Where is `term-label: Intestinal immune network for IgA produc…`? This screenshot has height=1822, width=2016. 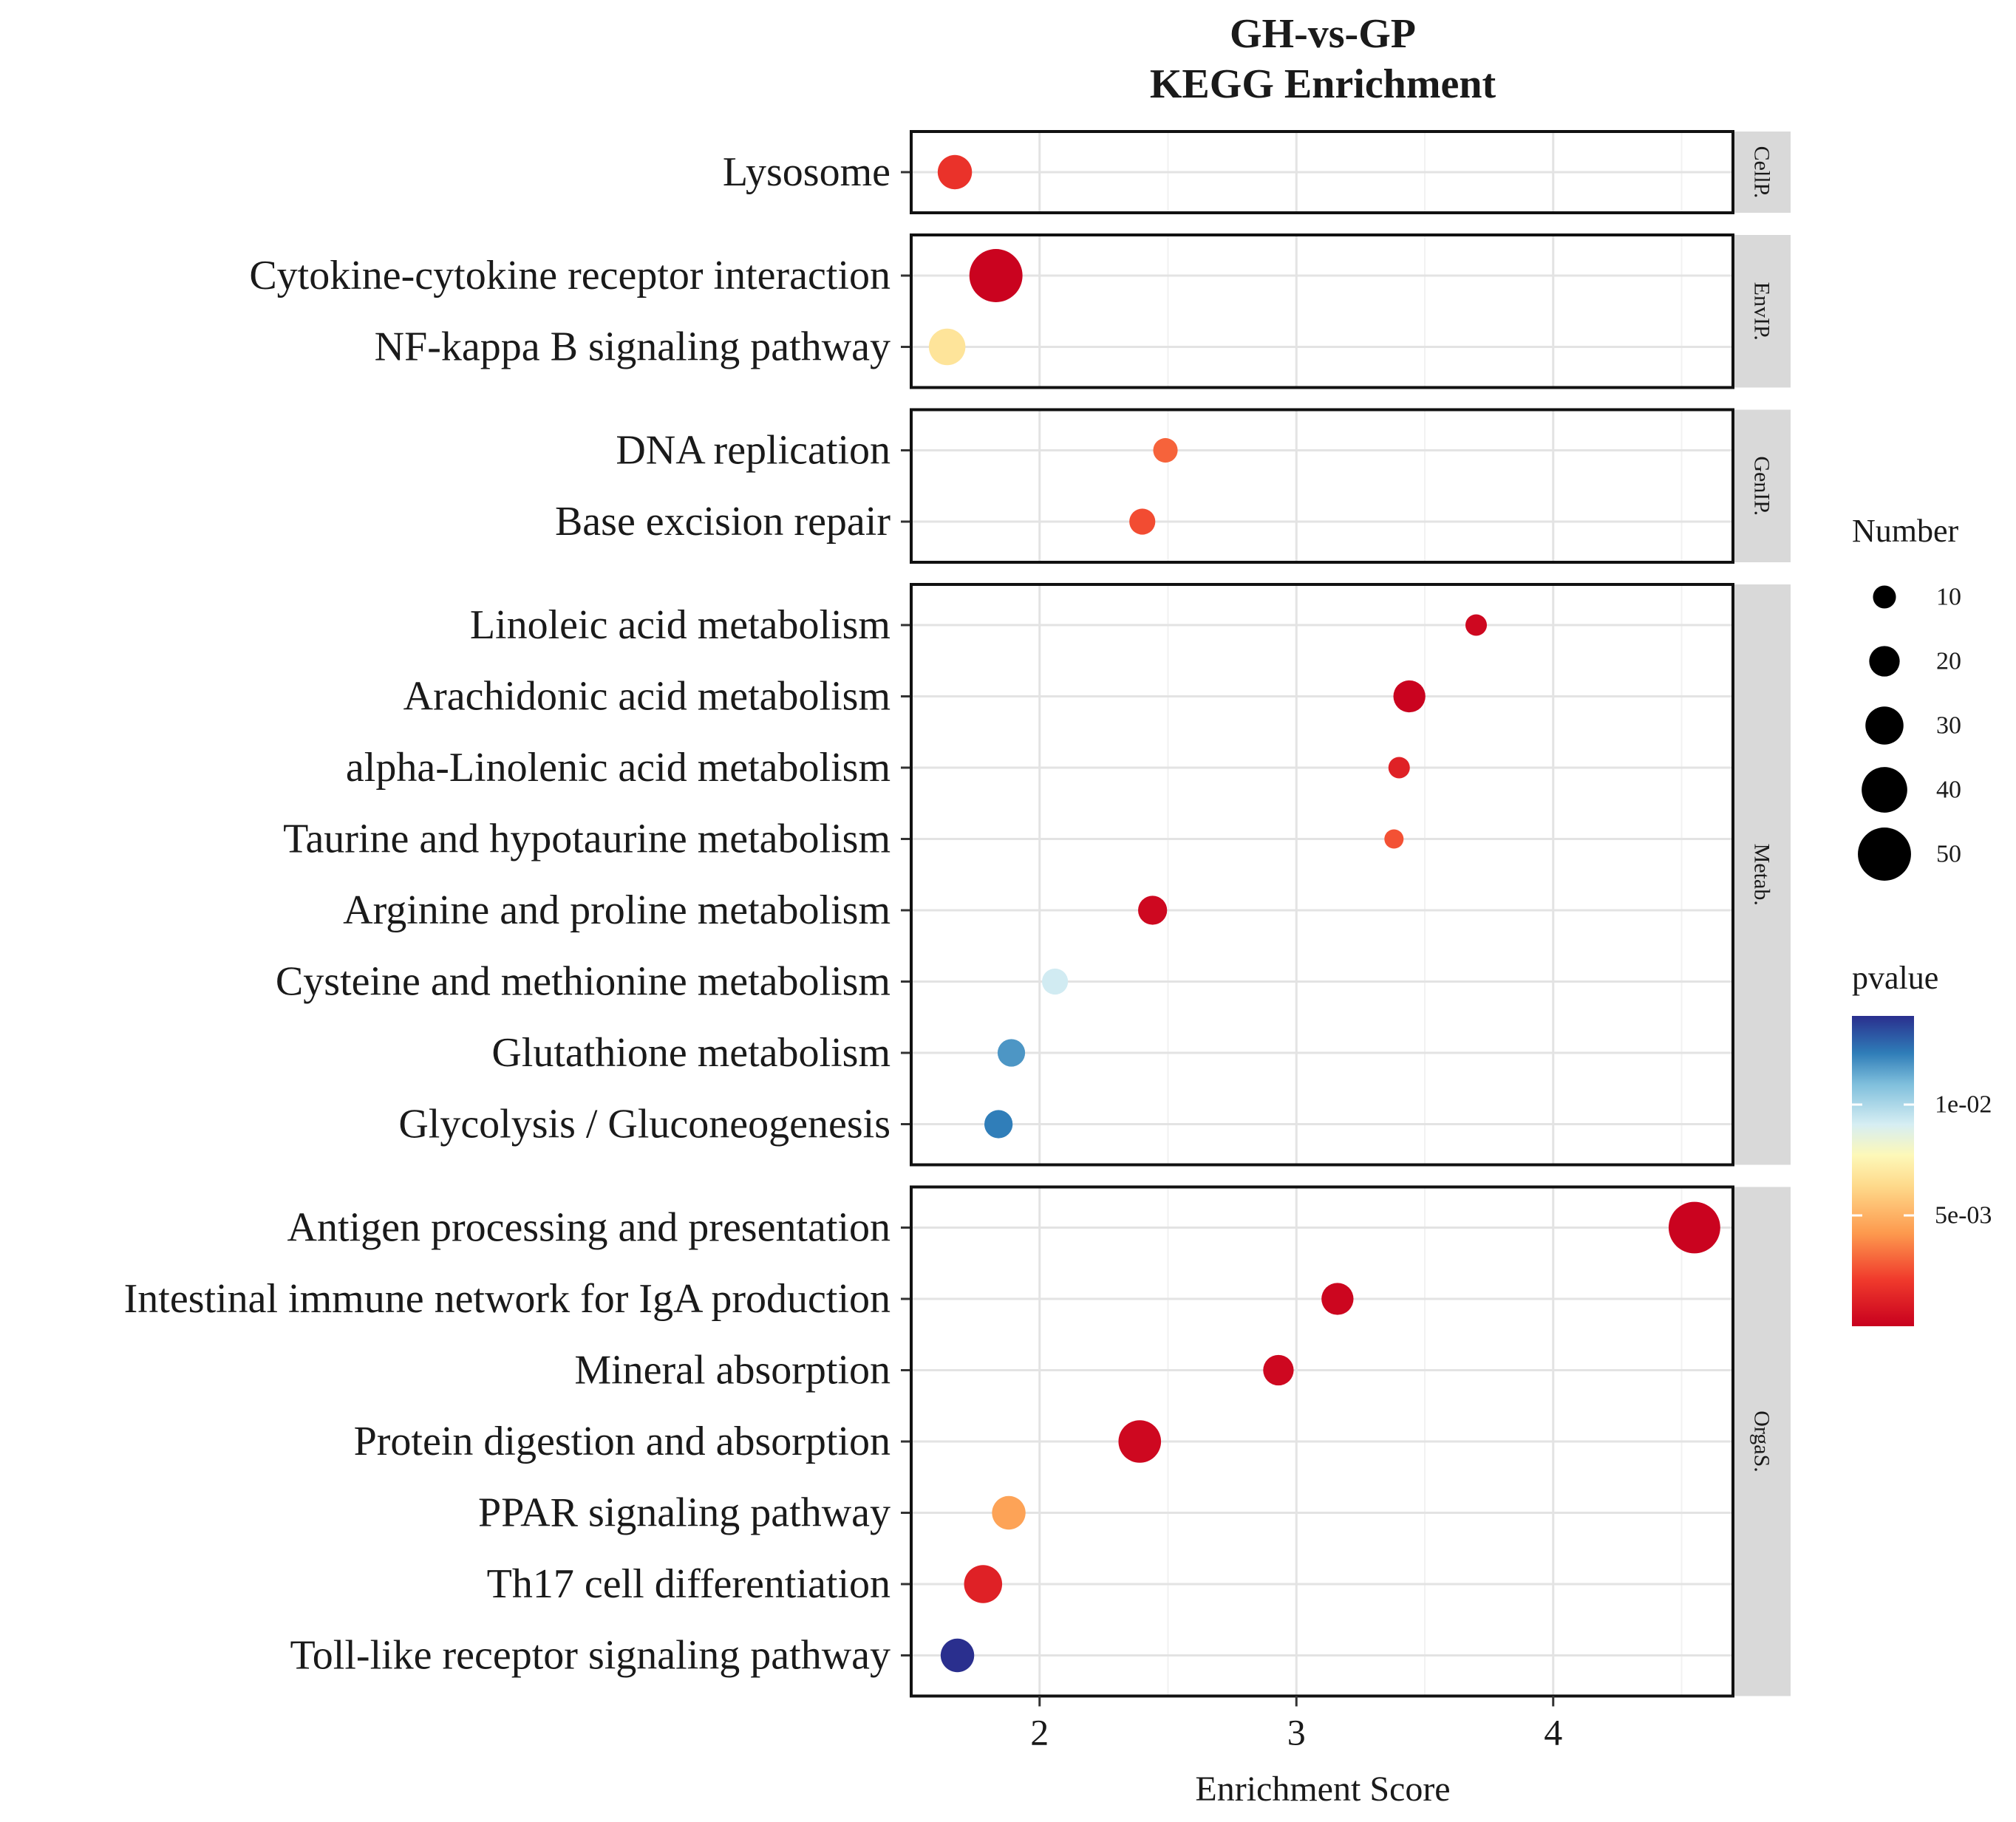
term-label: Intestinal immune network for IgA produc… is located at coordinates (507, 1299).